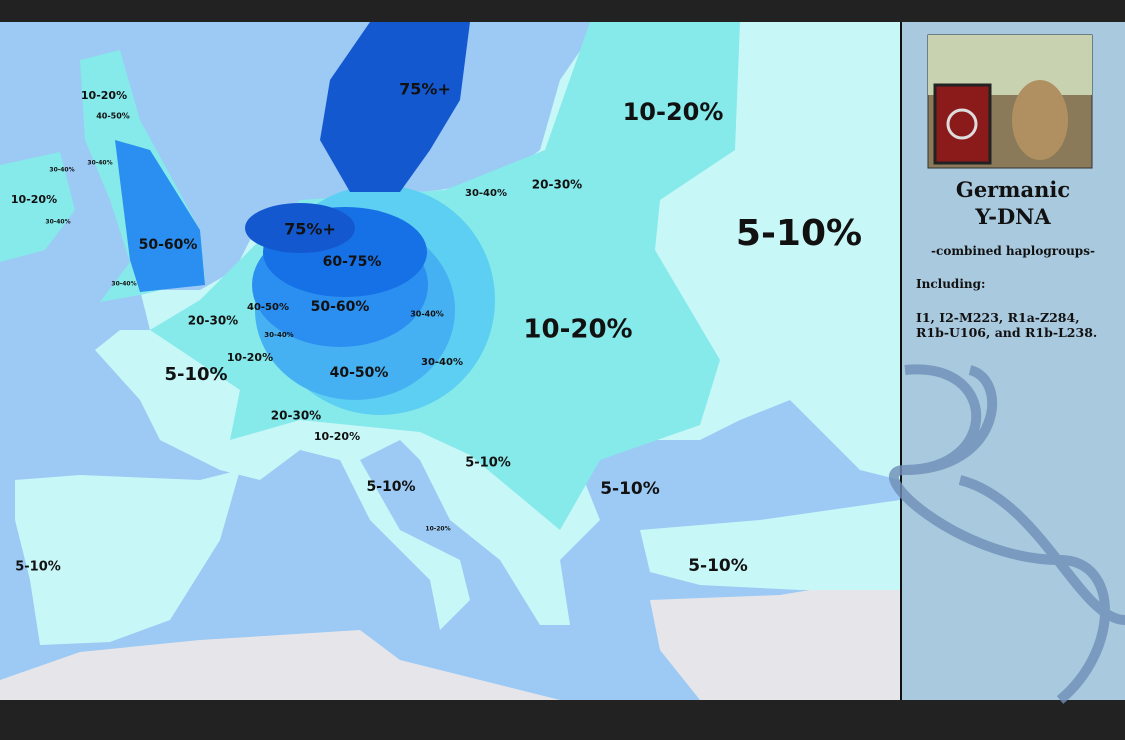  Describe the element at coordinates (127, 557) in the screenshot. I see `iberia` at that location.